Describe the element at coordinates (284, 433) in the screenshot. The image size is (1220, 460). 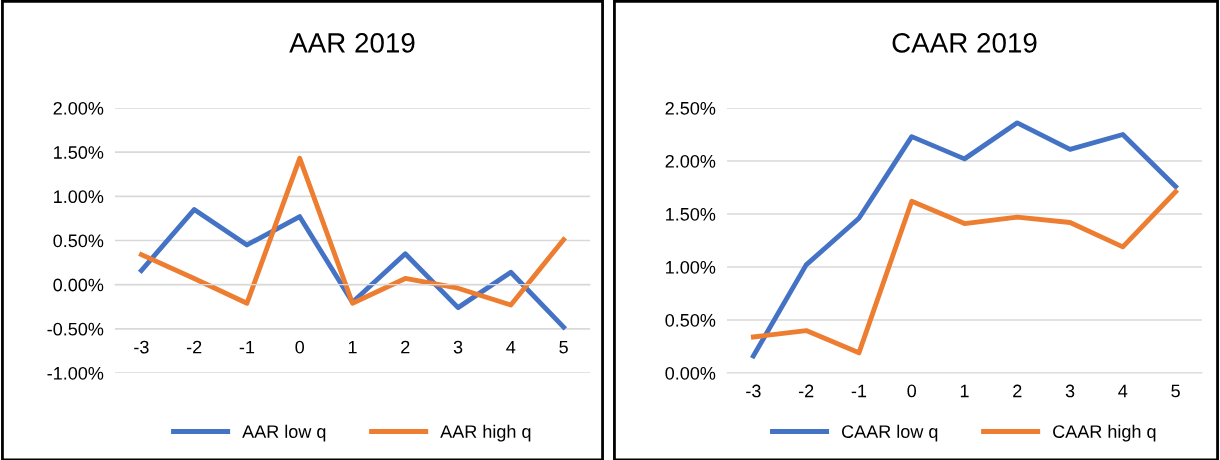
I see `legend-label: AAR low q` at that location.